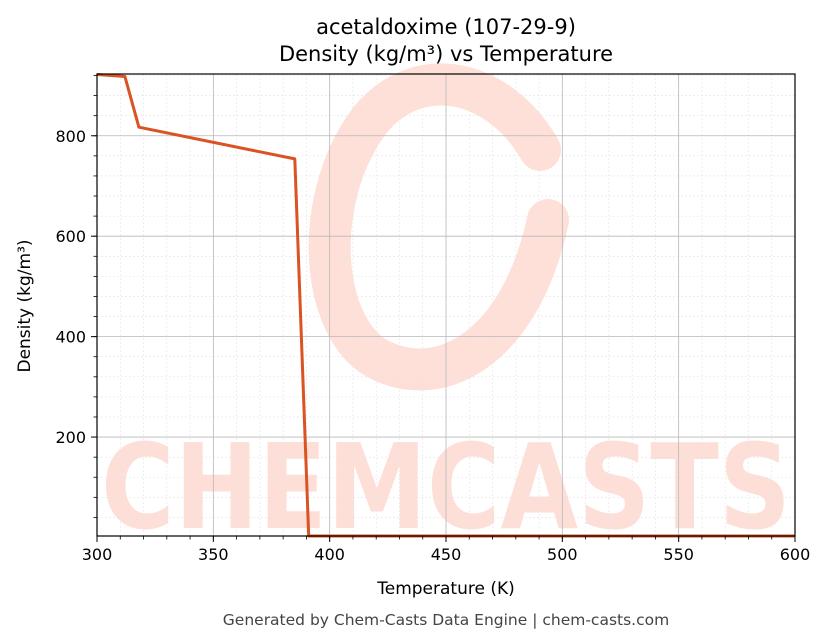 The image size is (830, 644). Describe the element at coordinates (562, 554) in the screenshot. I see `x-tick-label: 500` at that location.